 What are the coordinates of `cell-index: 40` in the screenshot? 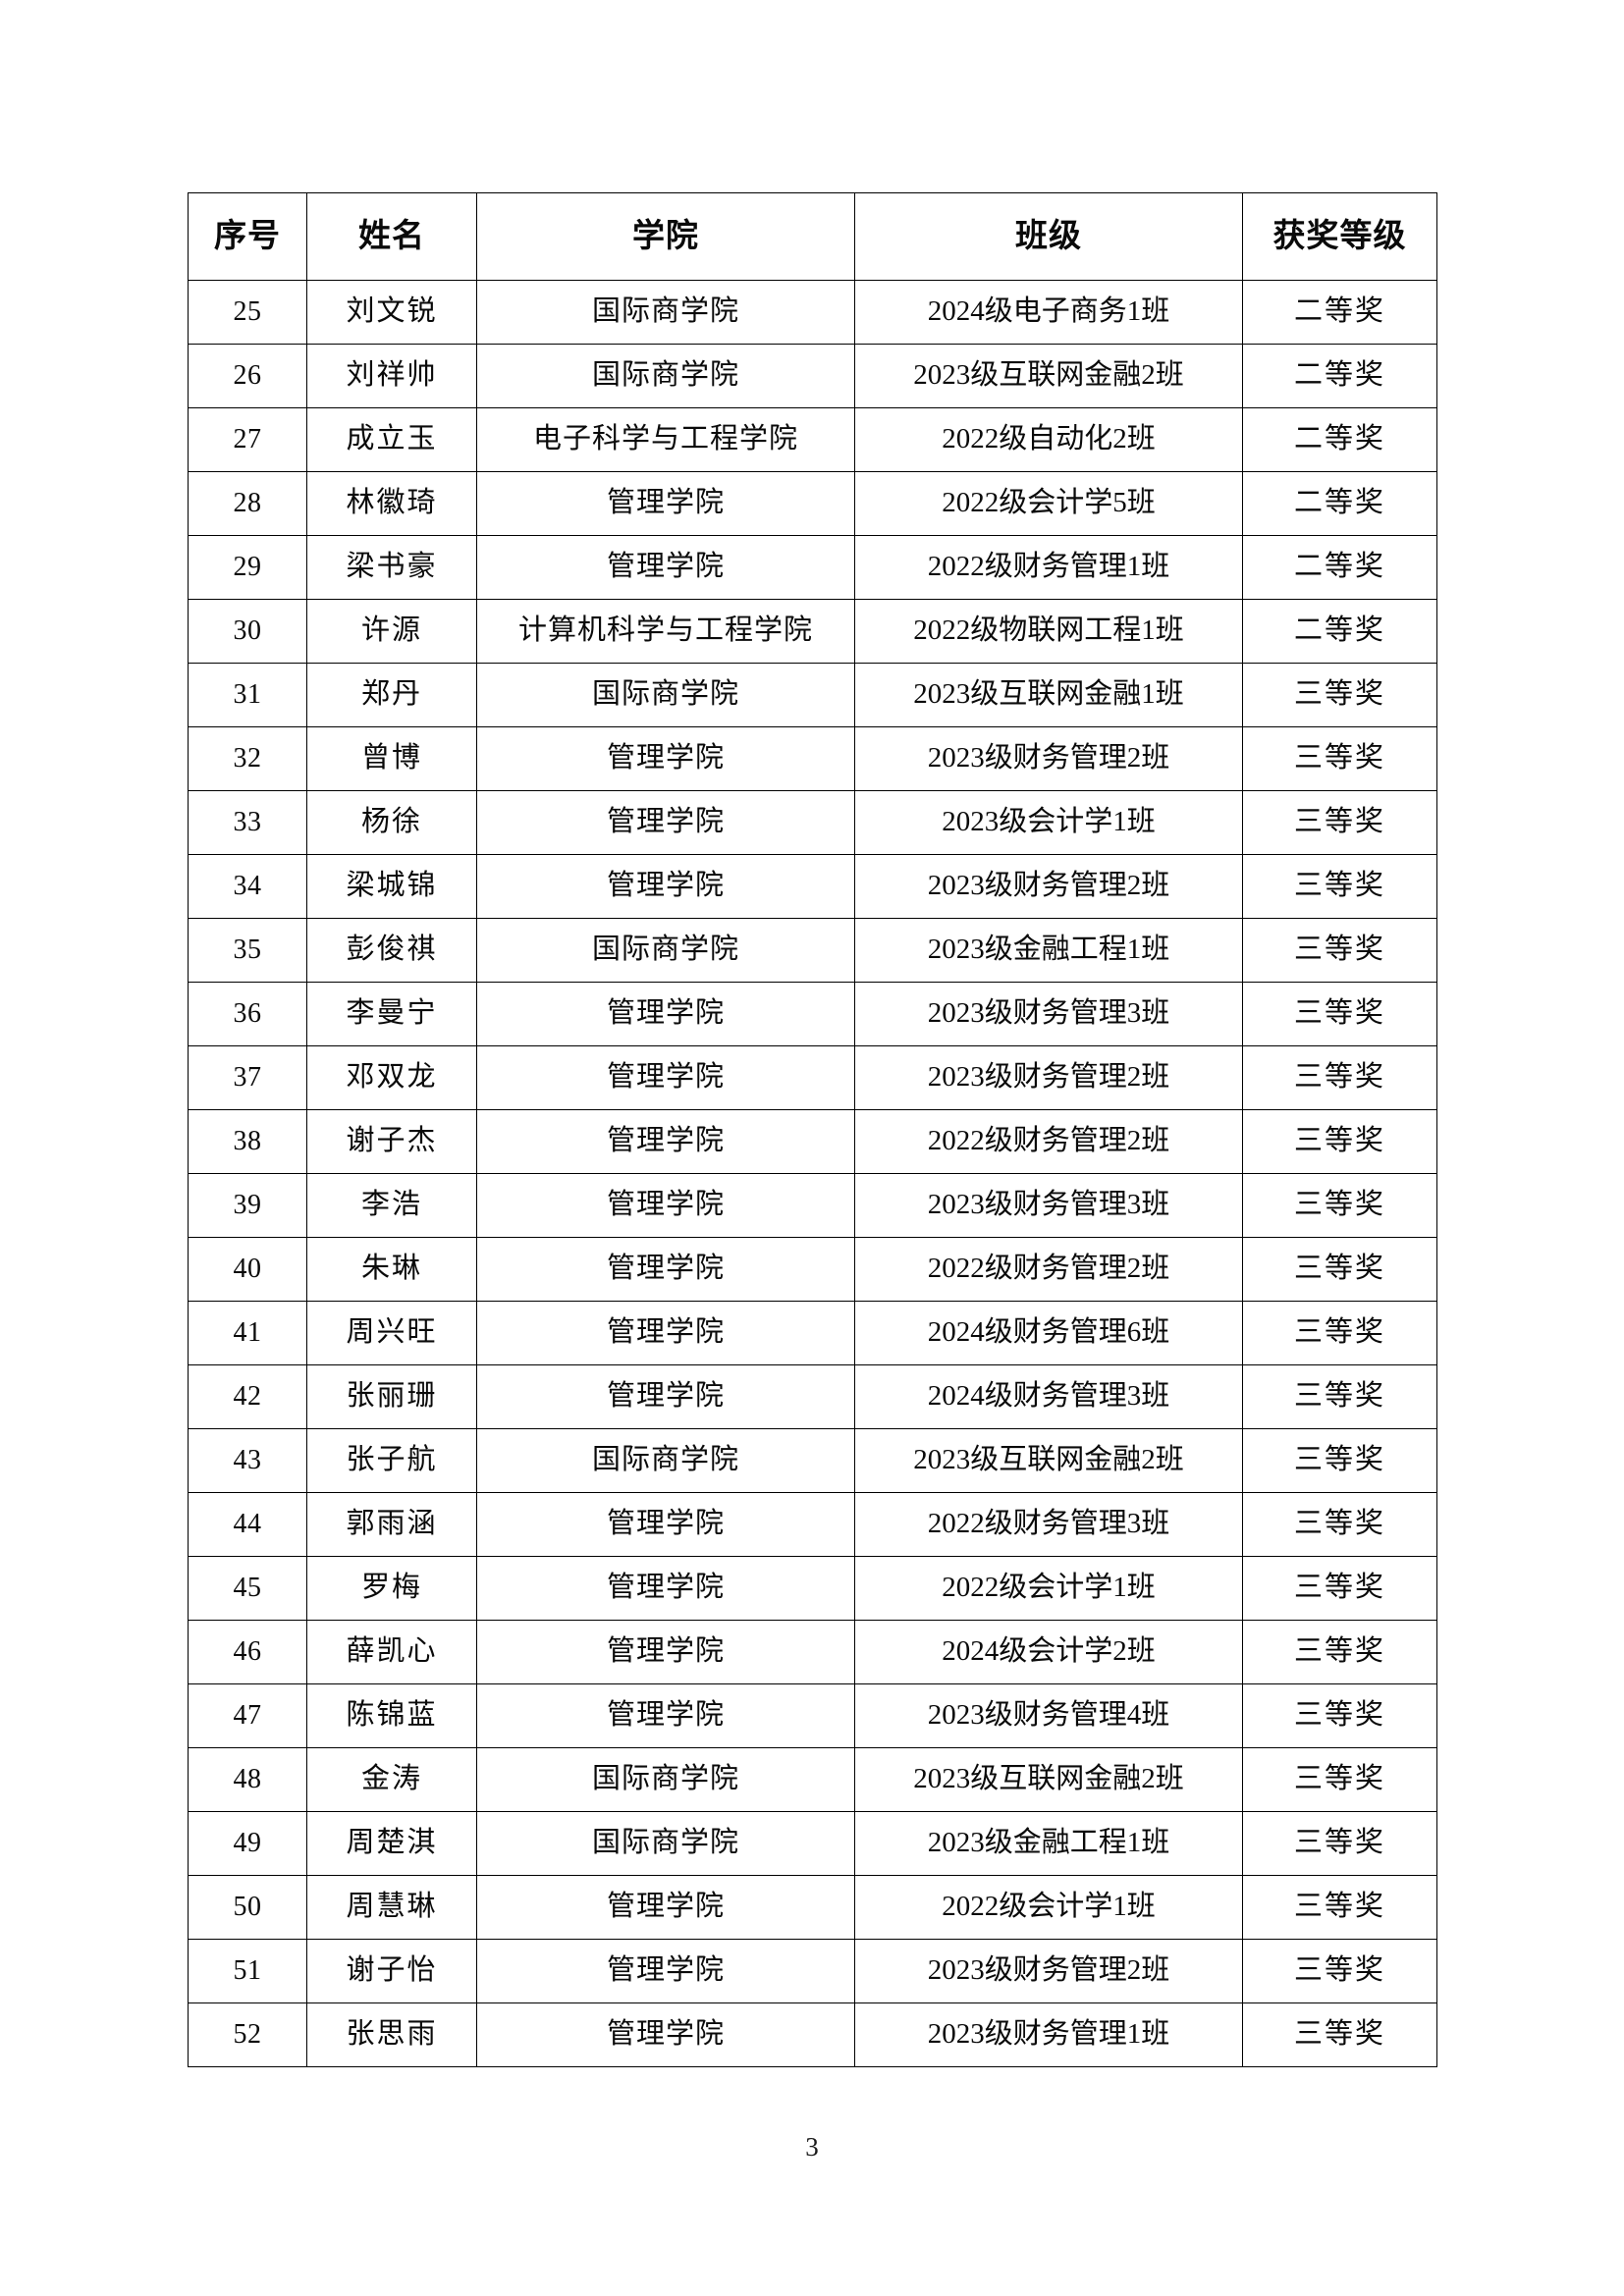 It's located at (247, 1269).